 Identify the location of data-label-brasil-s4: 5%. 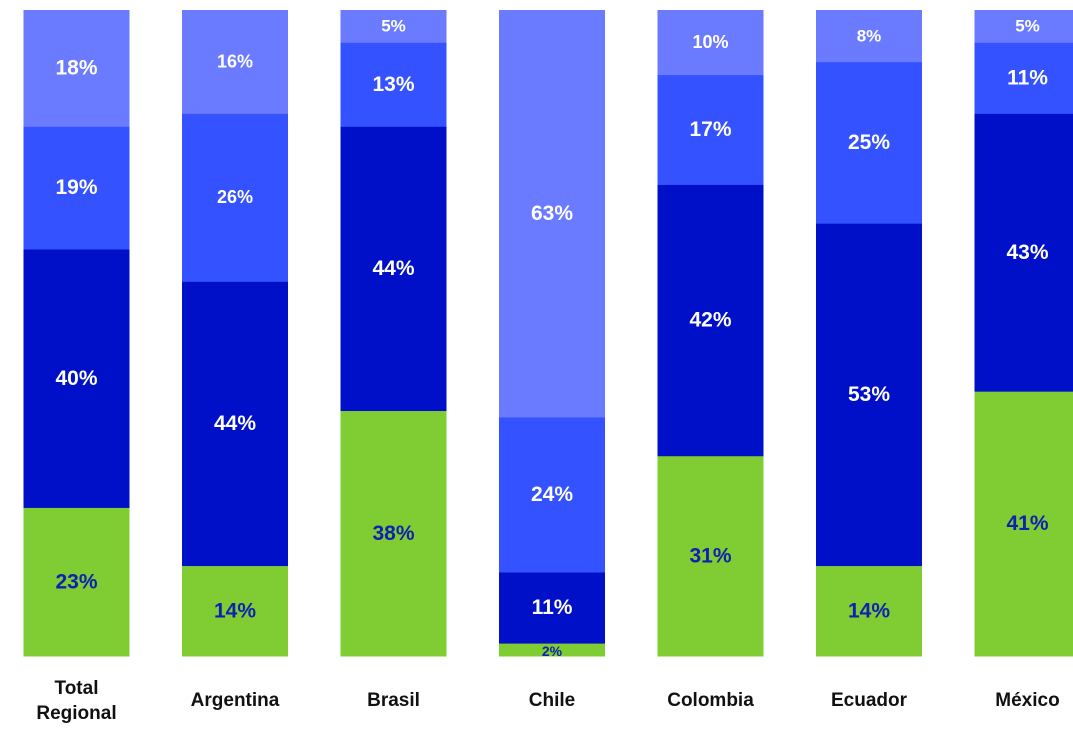
(393, 26).